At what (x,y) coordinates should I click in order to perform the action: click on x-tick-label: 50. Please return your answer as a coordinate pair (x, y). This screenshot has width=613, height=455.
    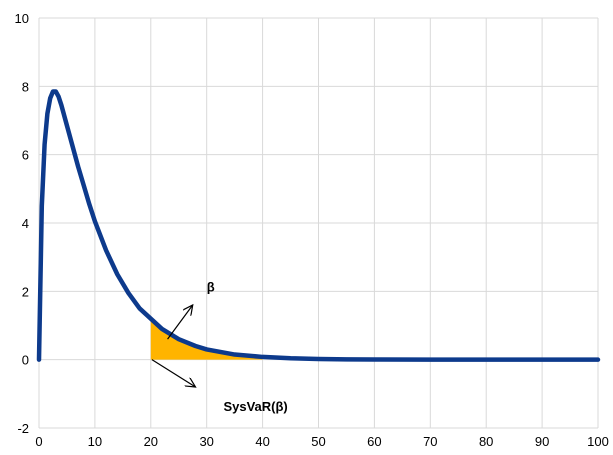
    Looking at the image, I should click on (318, 441).